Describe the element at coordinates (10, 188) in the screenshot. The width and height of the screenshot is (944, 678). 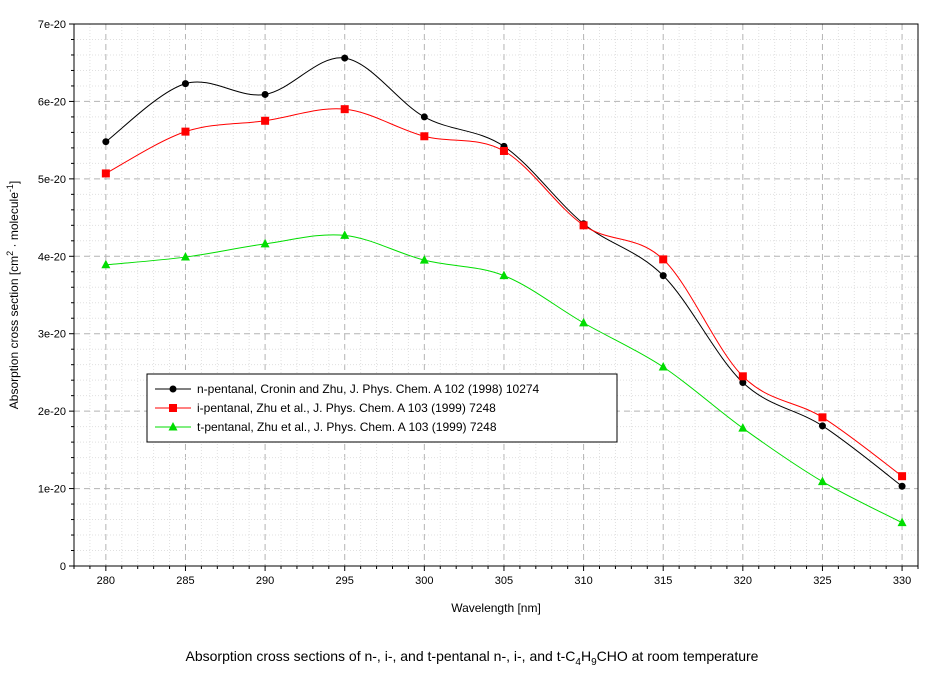
I see `y-axis-title-sup2: -1` at that location.